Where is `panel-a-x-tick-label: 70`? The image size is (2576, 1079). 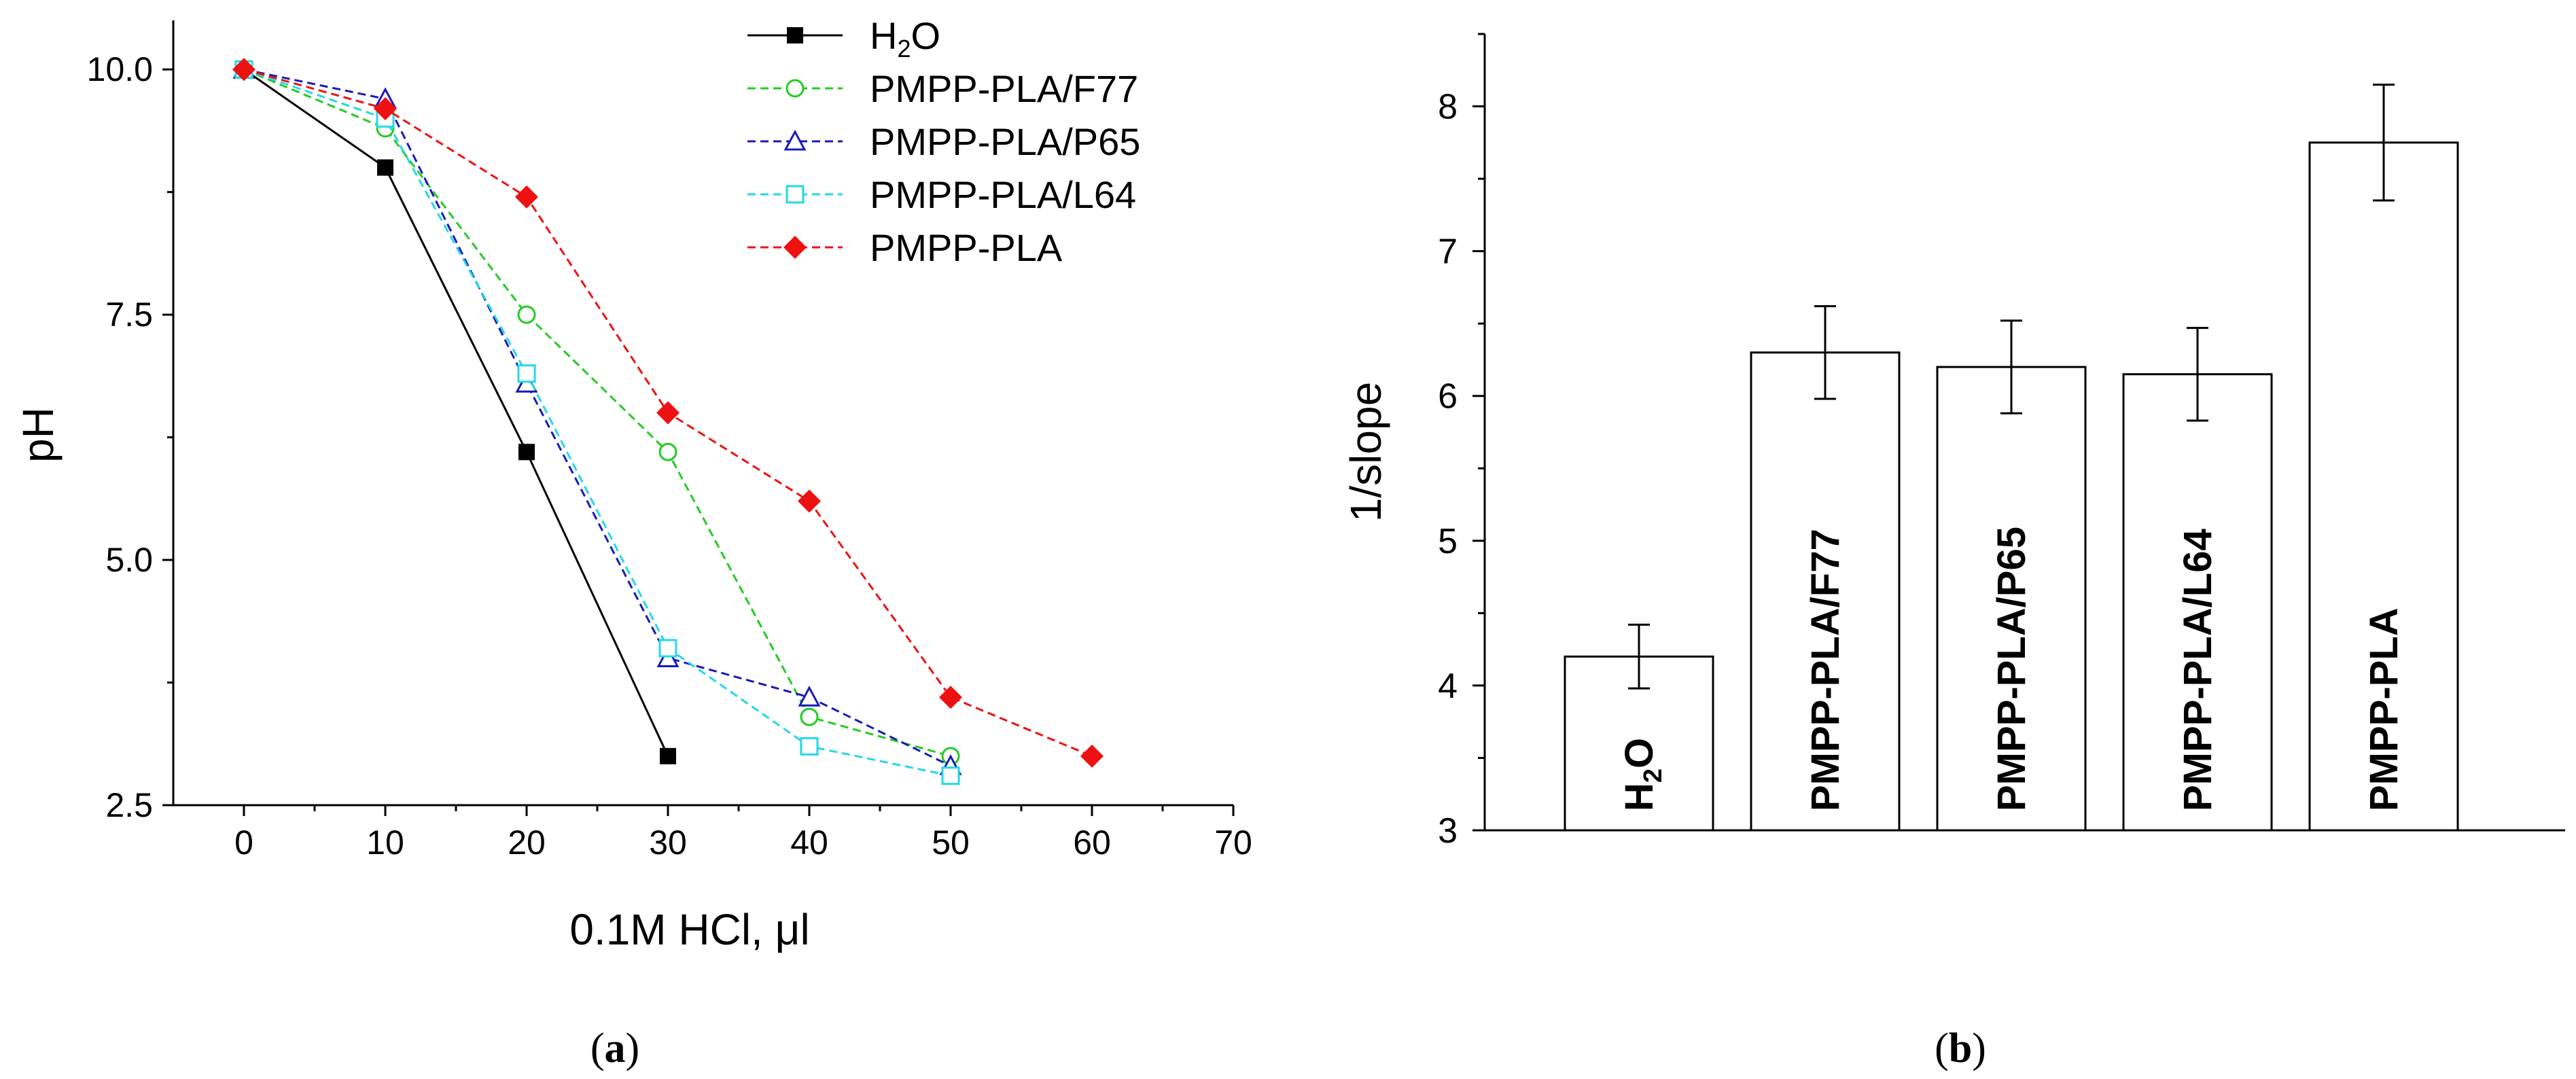 panel-a-x-tick-label: 70 is located at coordinates (1233, 843).